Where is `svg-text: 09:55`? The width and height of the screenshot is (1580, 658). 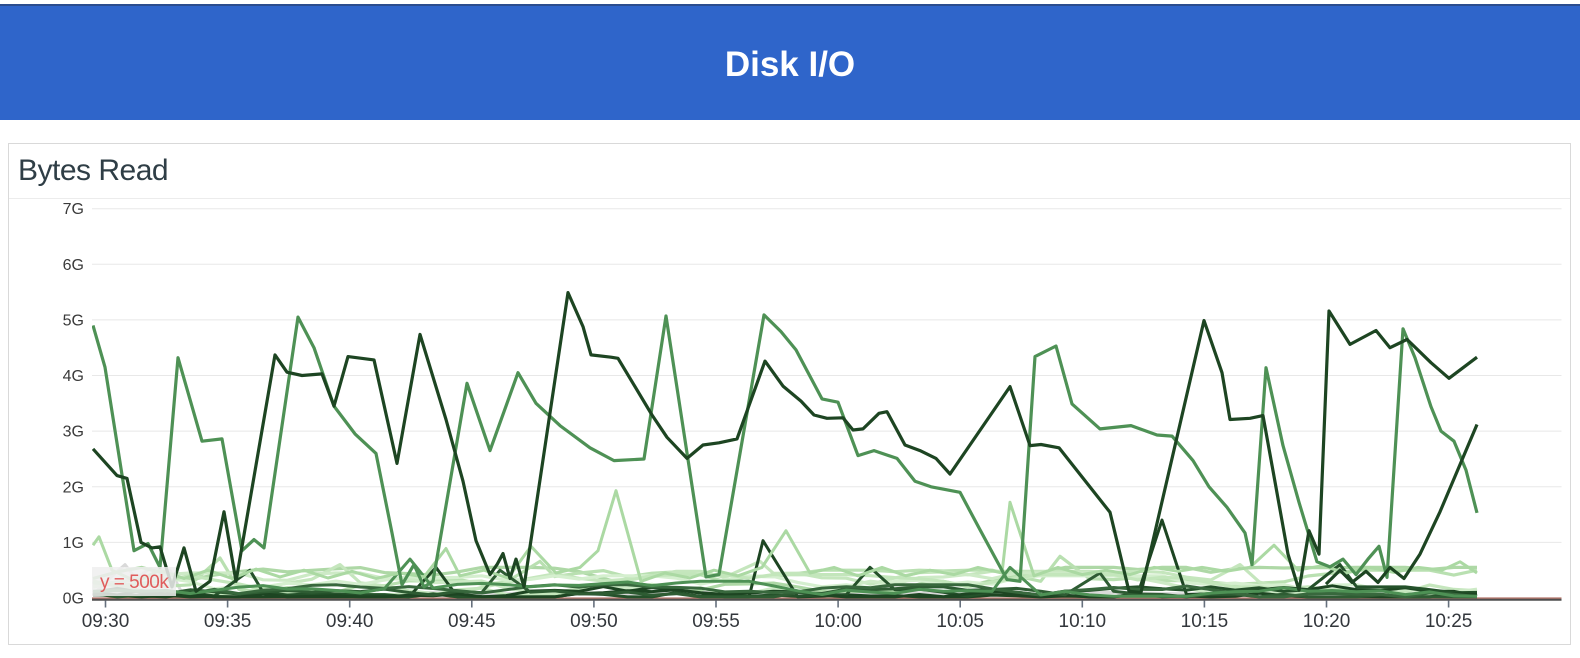
svg-text: 09:55 is located at coordinates (716, 621).